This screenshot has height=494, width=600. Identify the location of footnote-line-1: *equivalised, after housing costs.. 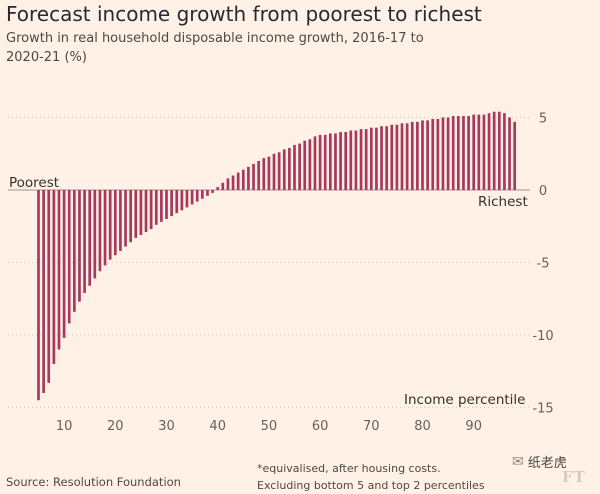
(349, 468).